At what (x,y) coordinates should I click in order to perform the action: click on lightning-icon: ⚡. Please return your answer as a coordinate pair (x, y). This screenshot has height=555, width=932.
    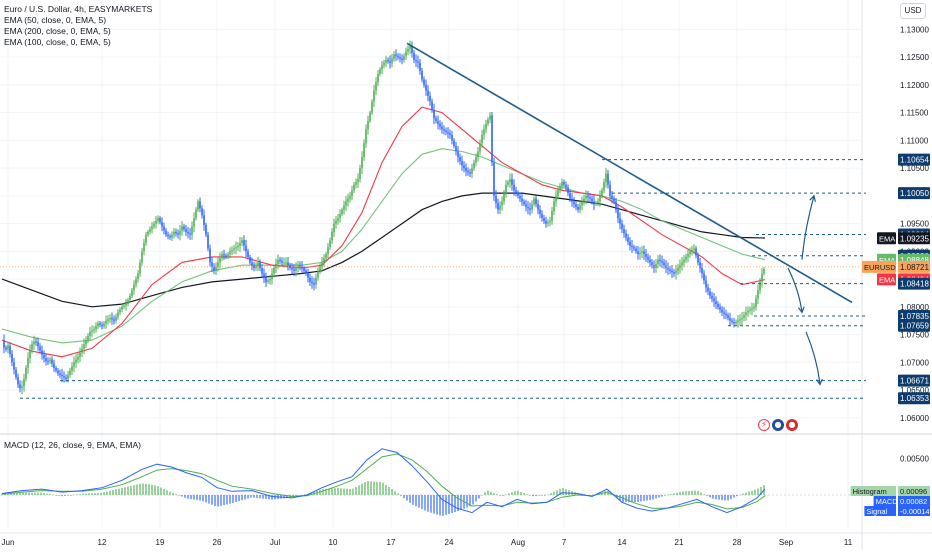
    Looking at the image, I should click on (764, 425).